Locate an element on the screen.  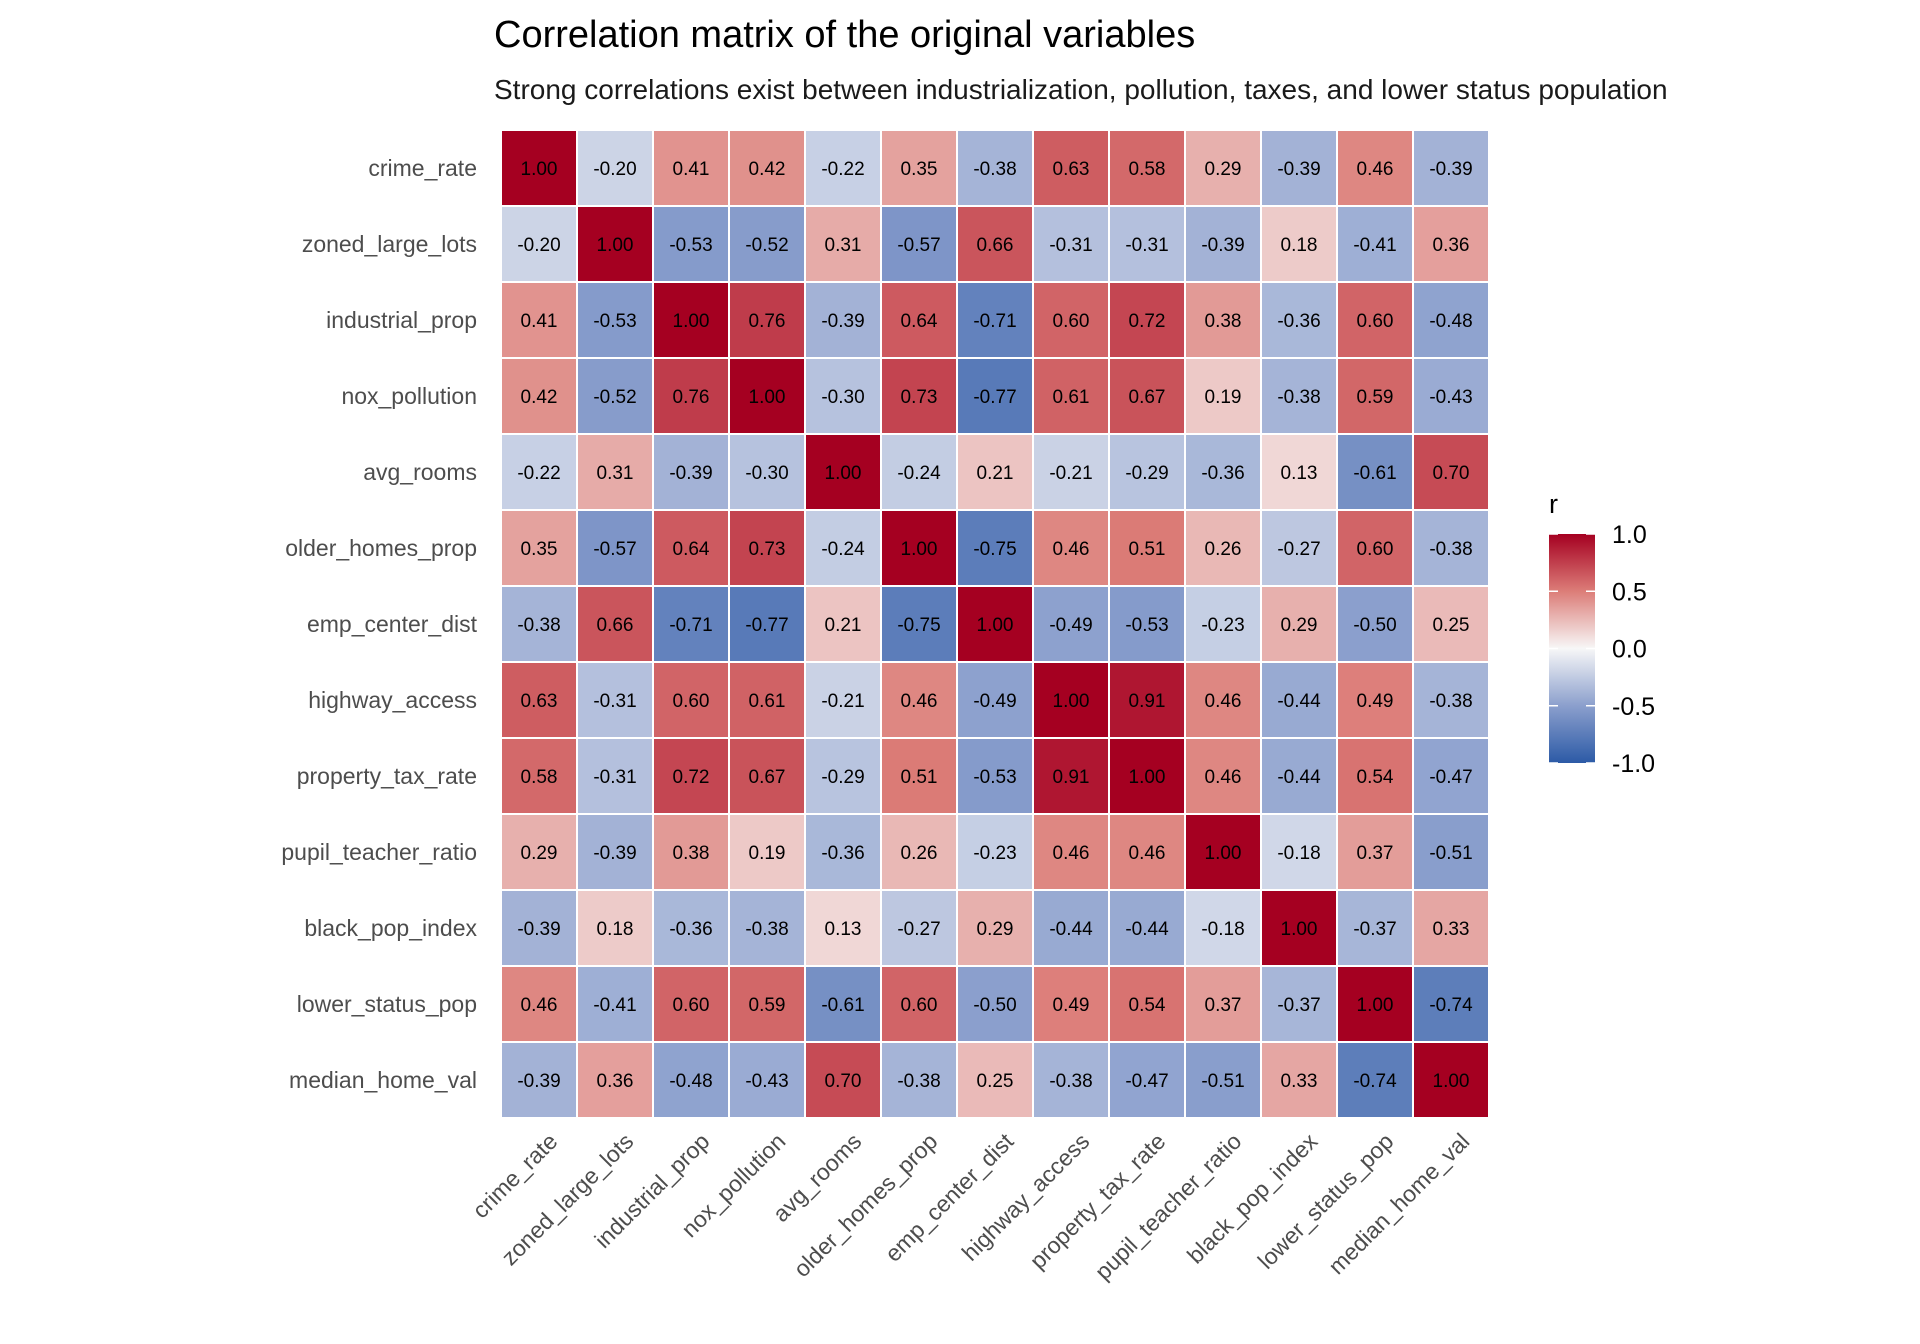
heatmap-cell-emp_center_dist-crime_rate is located at coordinates (539, 624).